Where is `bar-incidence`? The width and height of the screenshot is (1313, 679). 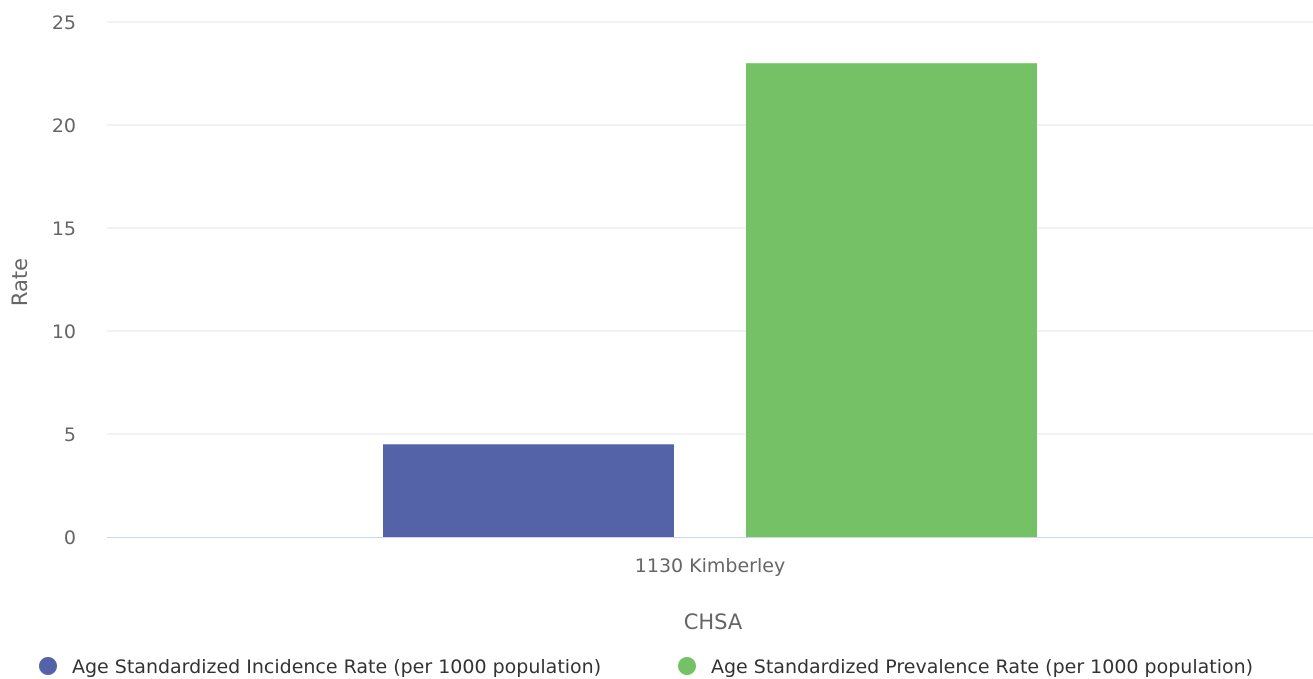 bar-incidence is located at coordinates (528, 490).